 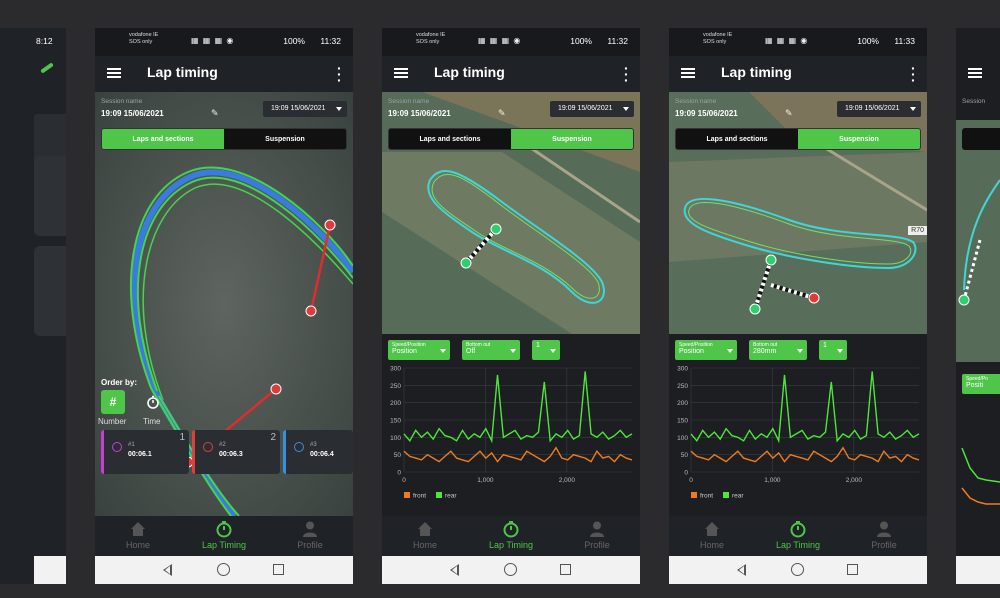 I want to click on order-time-caption: Time, so click(x=152, y=421).